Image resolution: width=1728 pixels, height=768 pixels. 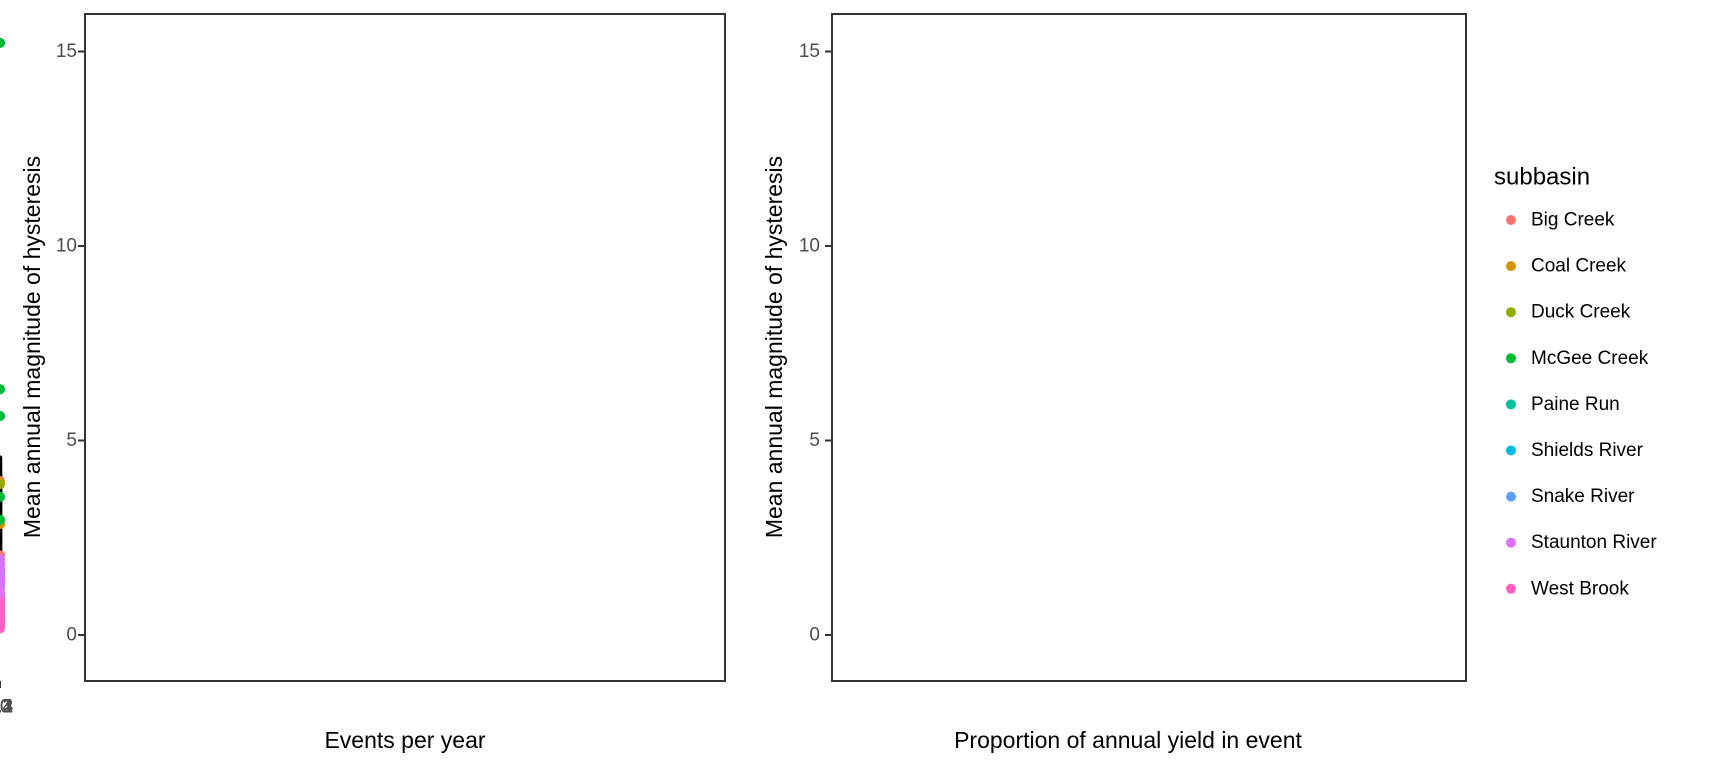 I want to click on legend-label: Paine Run, so click(x=1575, y=404).